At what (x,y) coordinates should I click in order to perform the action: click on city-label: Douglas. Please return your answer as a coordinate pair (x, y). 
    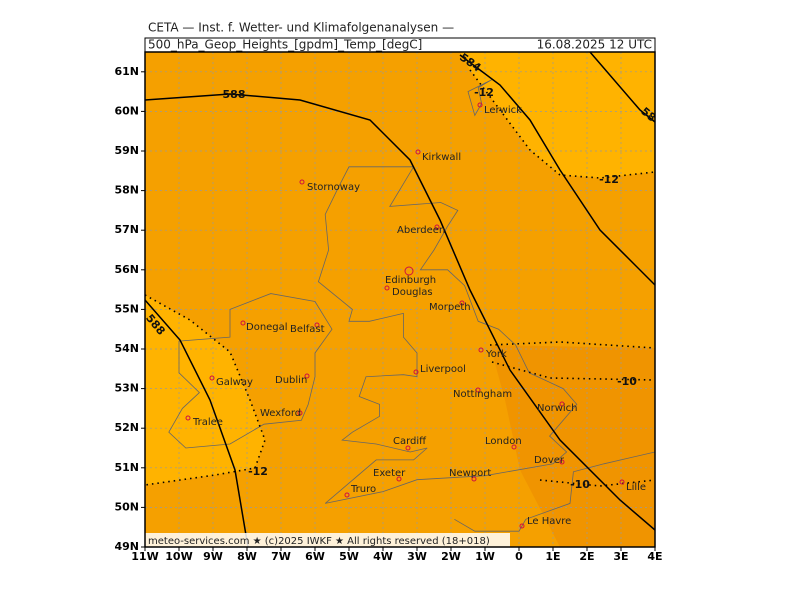
    Looking at the image, I should click on (412, 292).